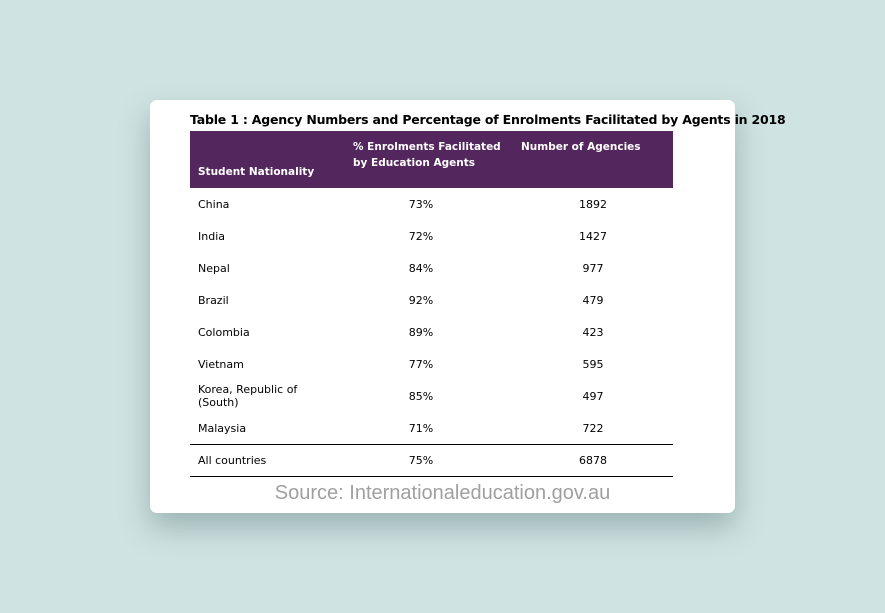 The image size is (885, 613). Describe the element at coordinates (442, 493) in the screenshot. I see `source-caption: Source: Internationaleducation.gov.au` at that location.